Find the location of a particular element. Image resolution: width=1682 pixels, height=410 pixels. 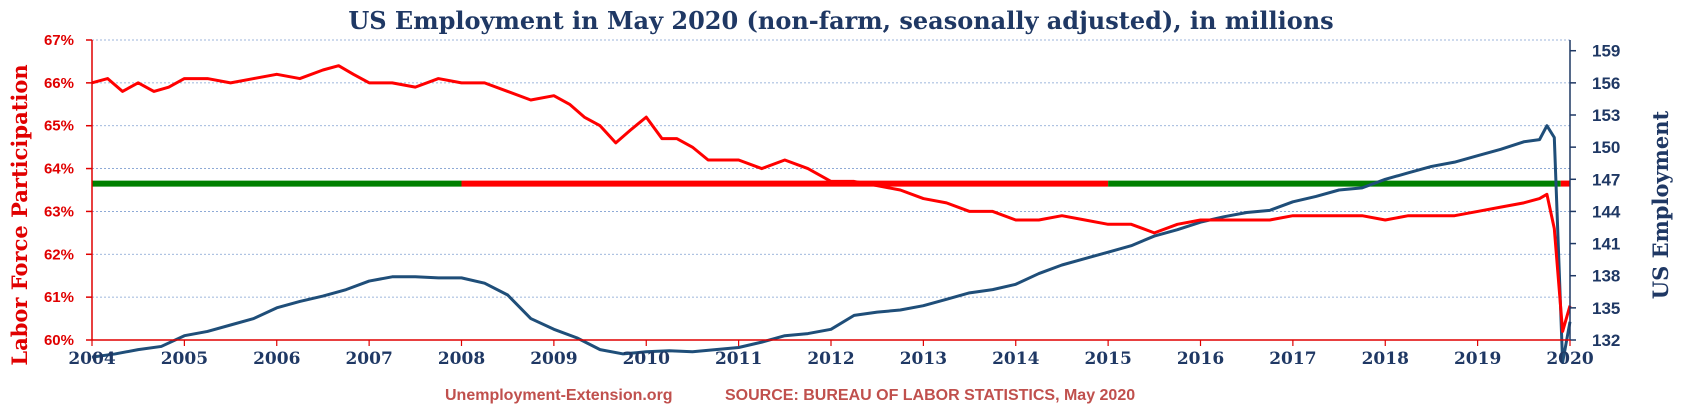

y-right-axis-label: US Employment is located at coordinates (1660, 204).